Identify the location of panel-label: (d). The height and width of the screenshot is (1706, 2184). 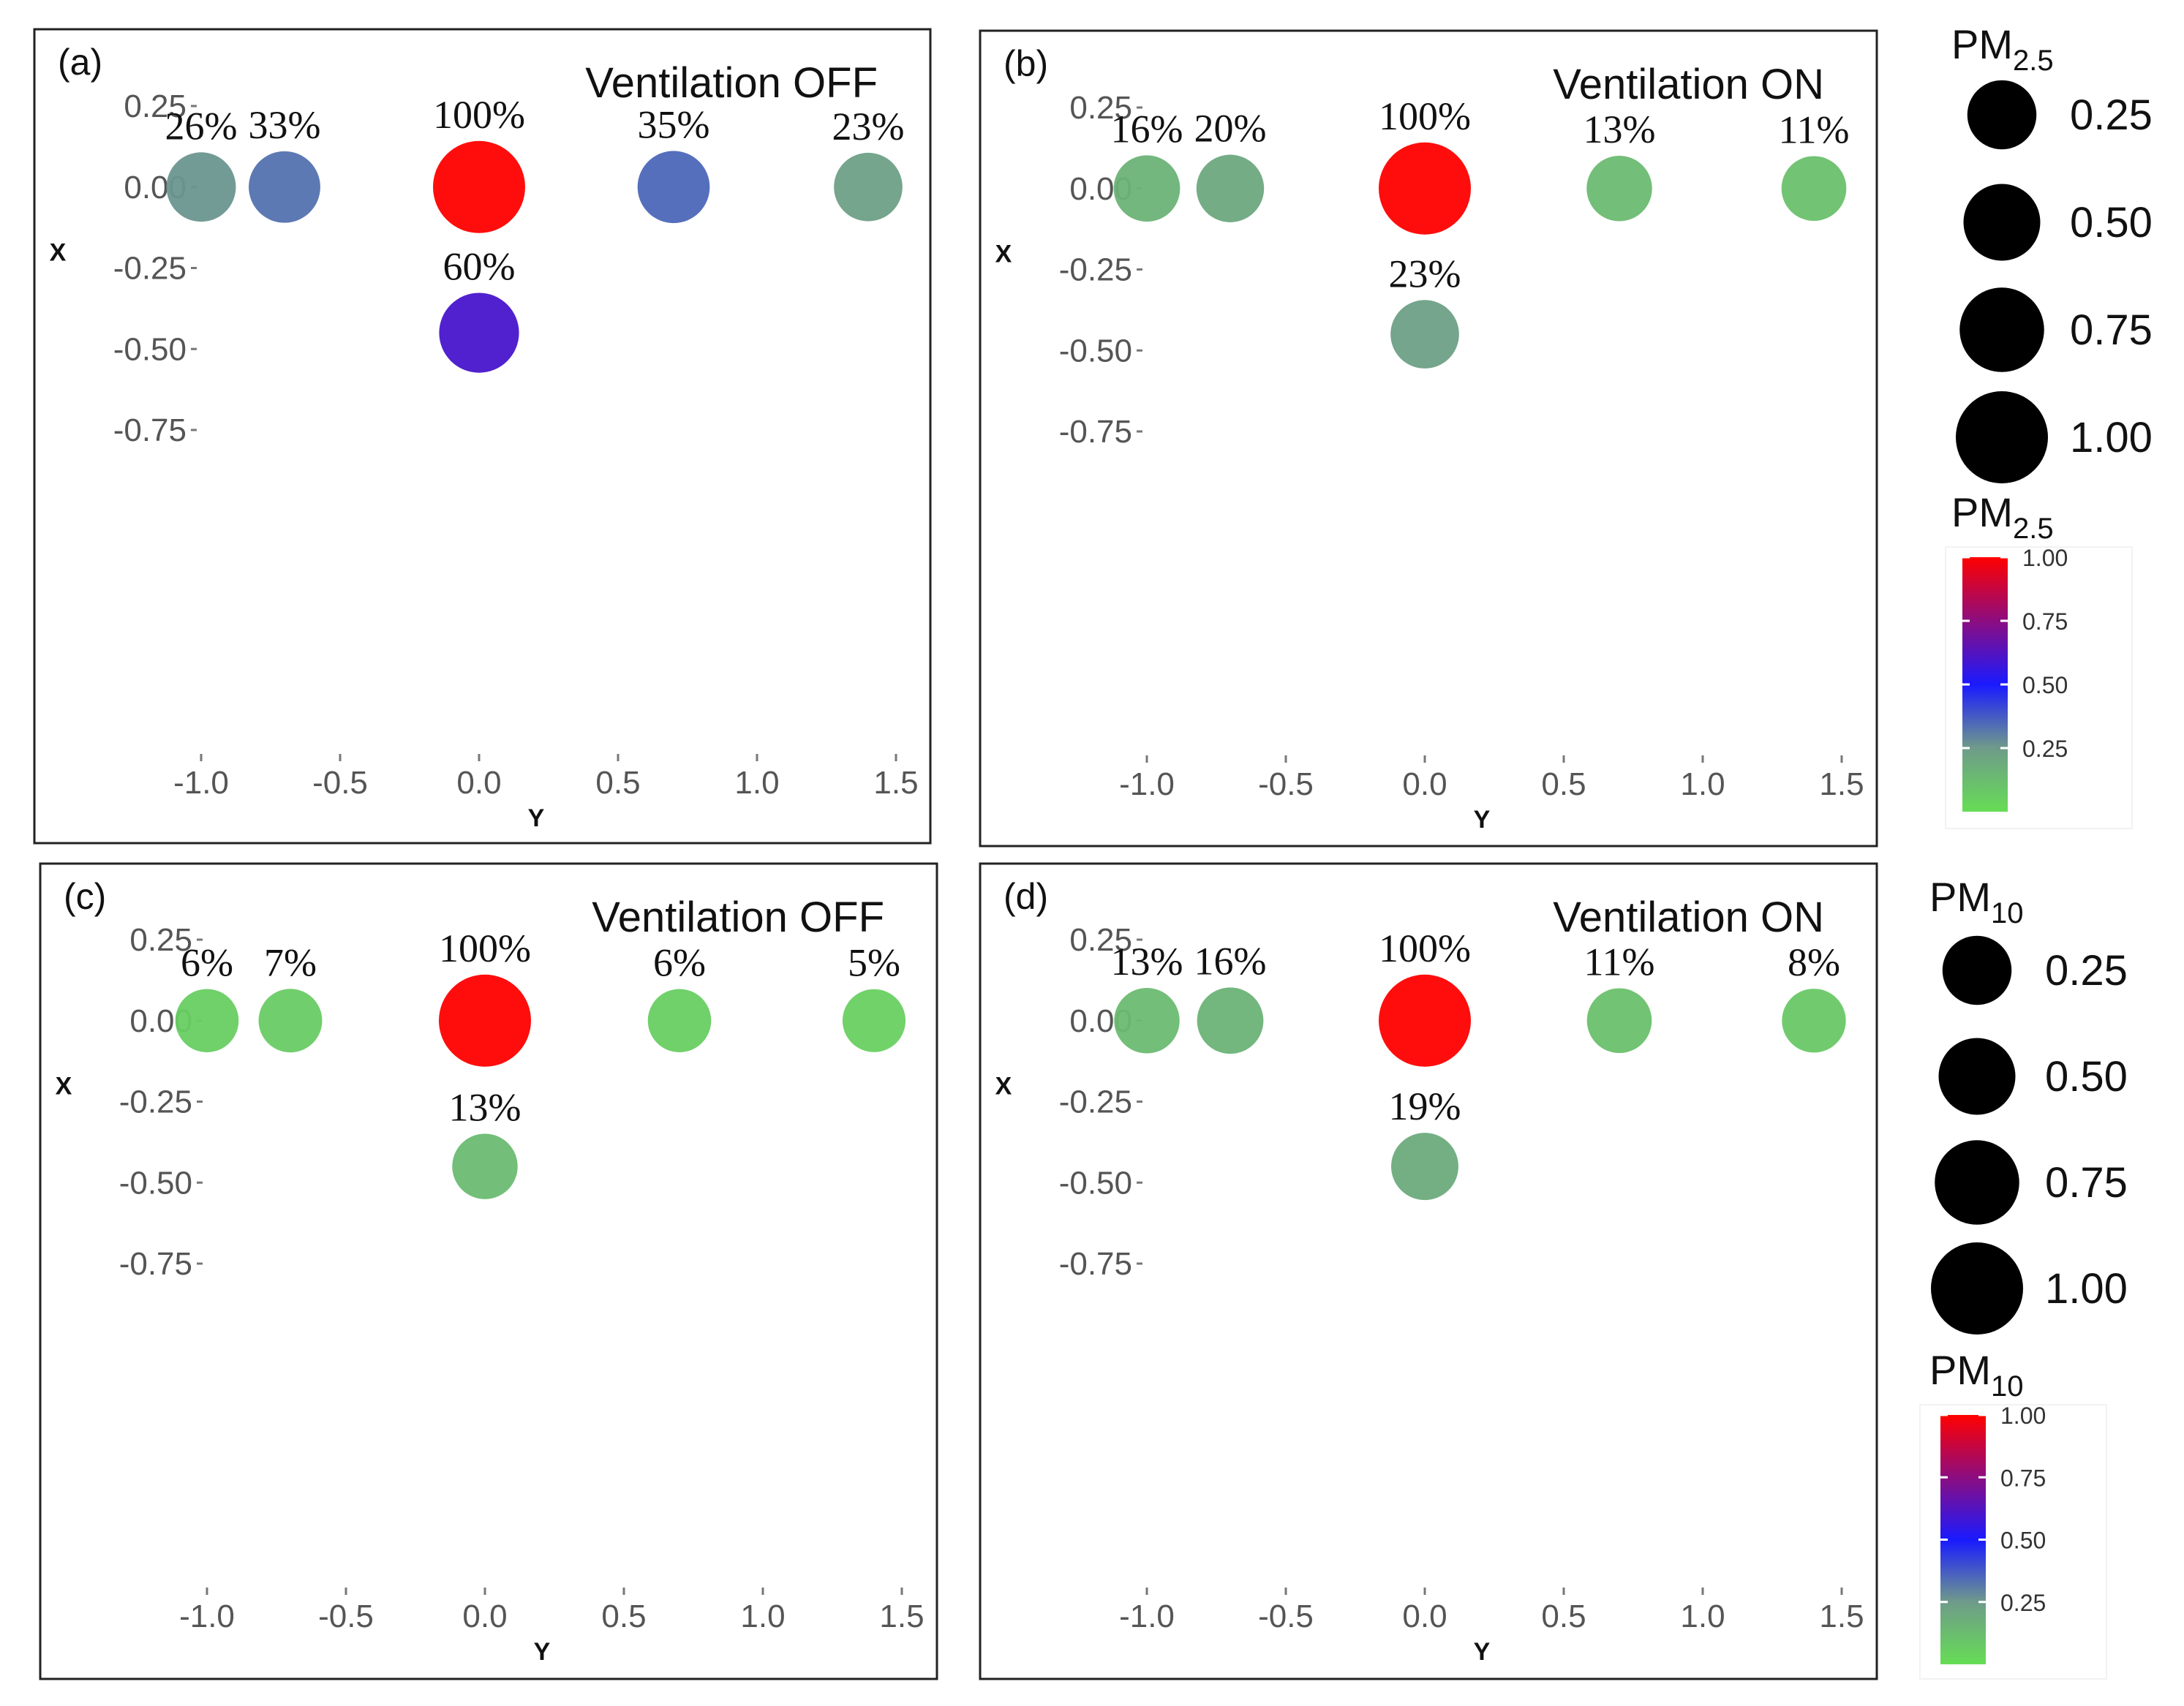
(1025, 896).